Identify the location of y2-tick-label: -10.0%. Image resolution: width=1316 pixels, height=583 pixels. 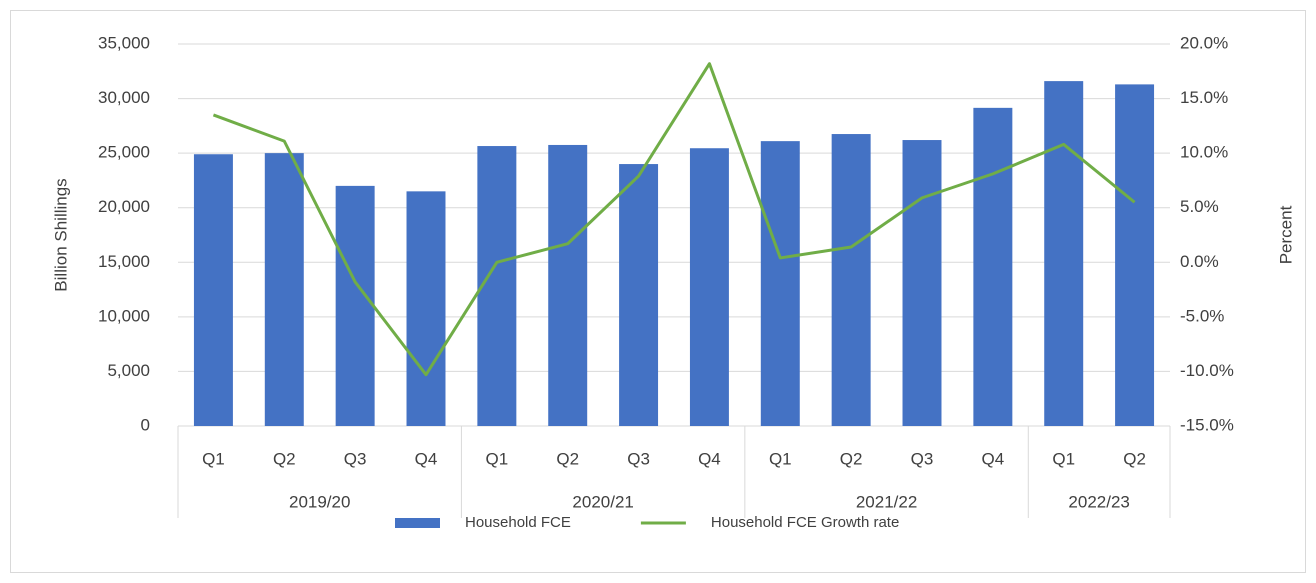
(1207, 370).